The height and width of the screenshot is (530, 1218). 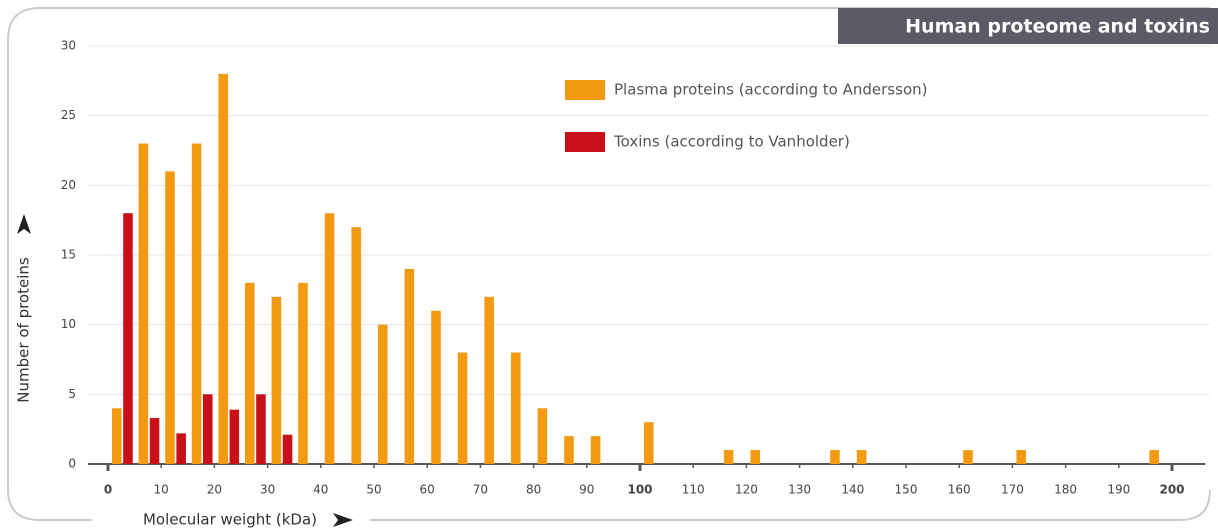 What do you see at coordinates (343, 520) in the screenshot?
I see `x-arrow` at bounding box center [343, 520].